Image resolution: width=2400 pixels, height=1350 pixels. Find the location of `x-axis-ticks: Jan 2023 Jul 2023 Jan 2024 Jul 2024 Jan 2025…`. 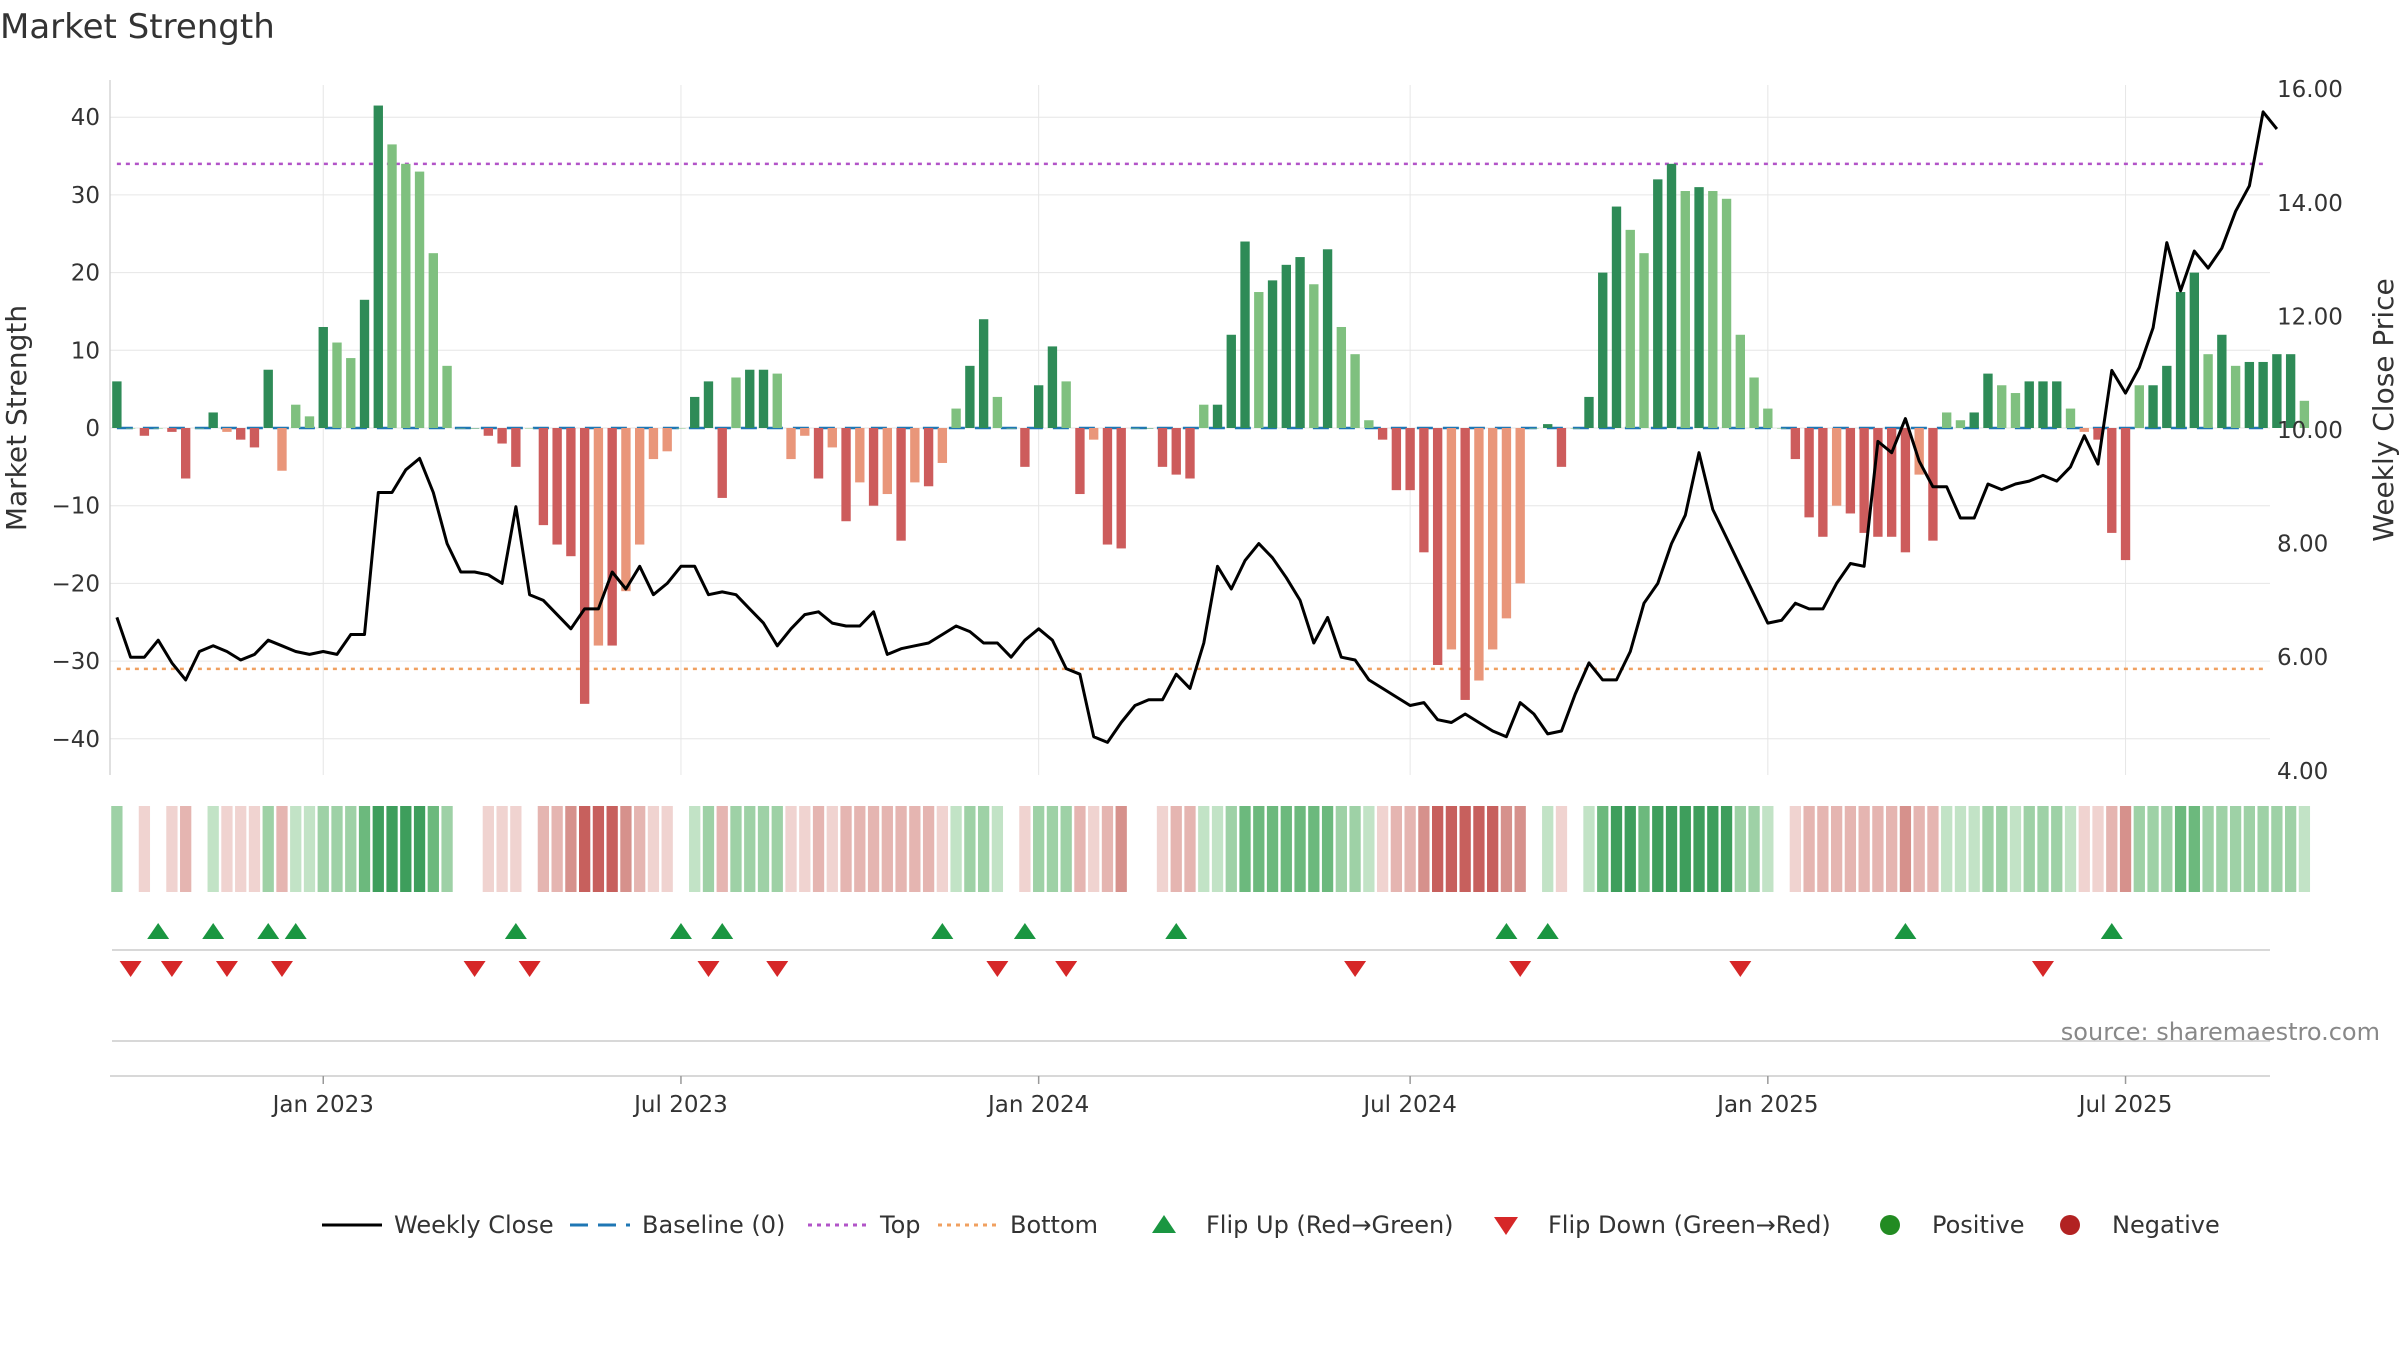

x-axis-ticks: Jan 2023 Jul 2023 Jan 2024 Jul 2024 Jan 2025… is located at coordinates (1222, 1097).